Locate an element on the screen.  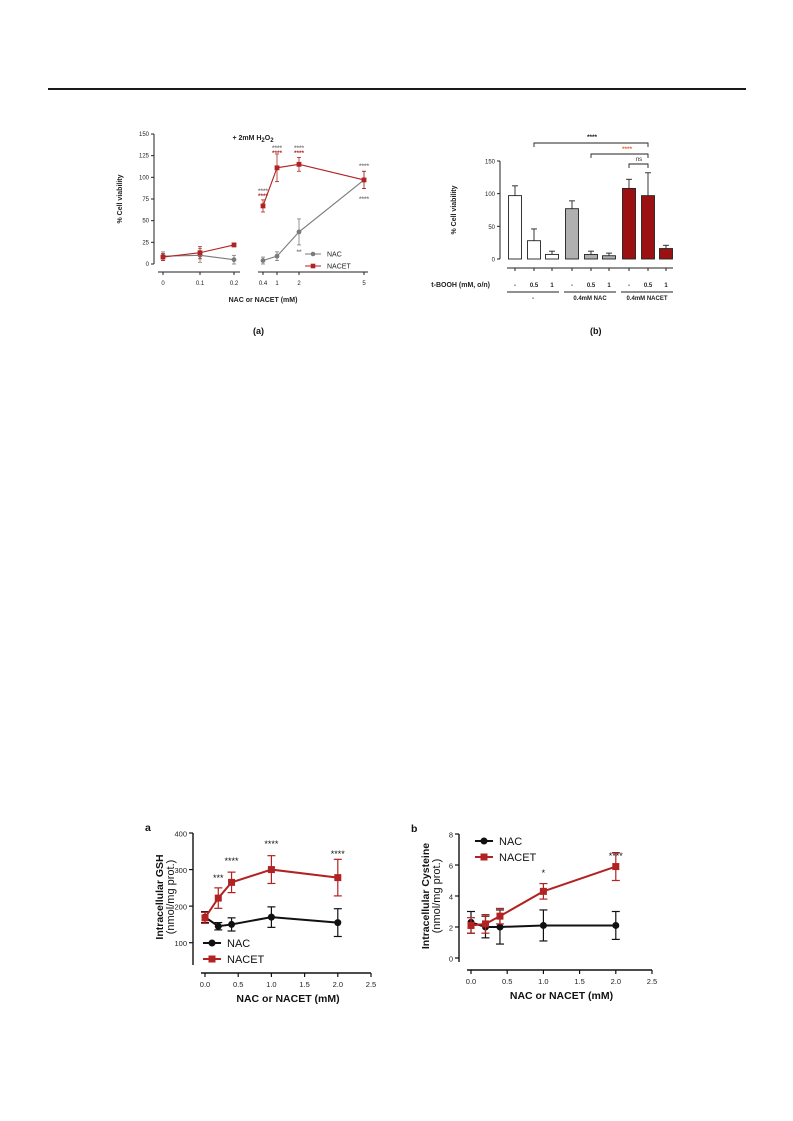
b-row-label: t-BOOH (mM, o/n) is located at coordinates (460, 285).